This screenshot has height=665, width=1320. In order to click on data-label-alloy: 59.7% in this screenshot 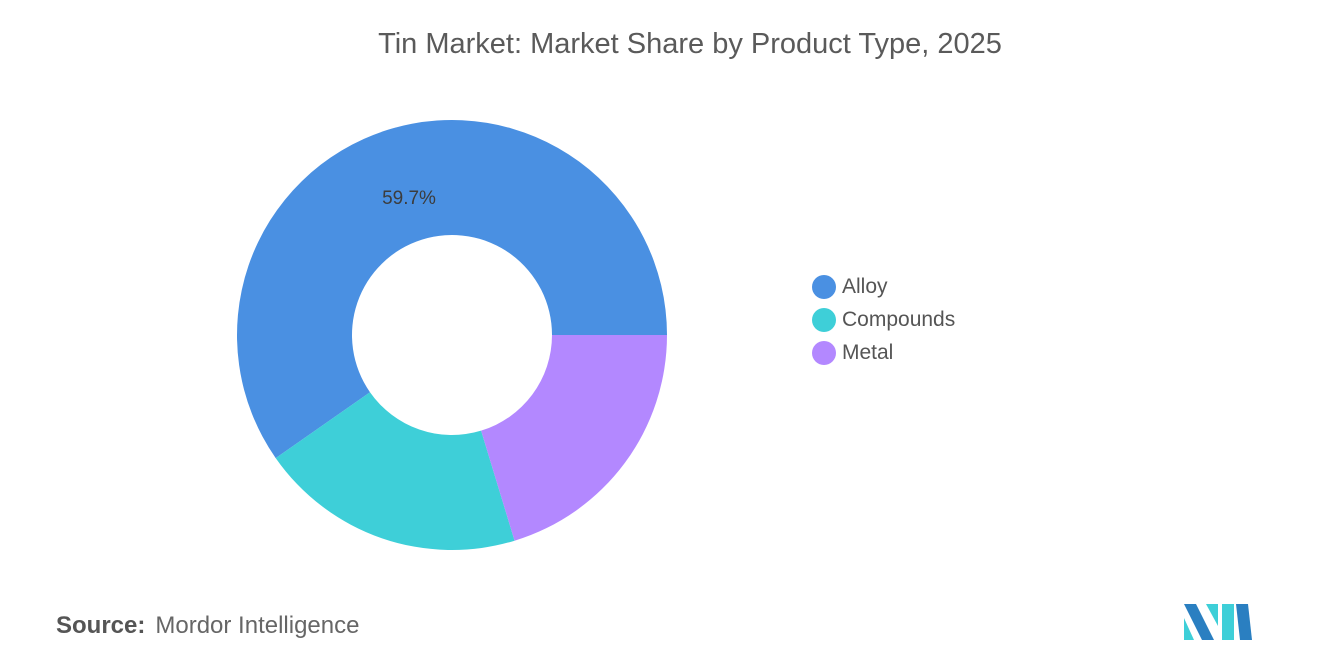, I will do `click(409, 198)`.